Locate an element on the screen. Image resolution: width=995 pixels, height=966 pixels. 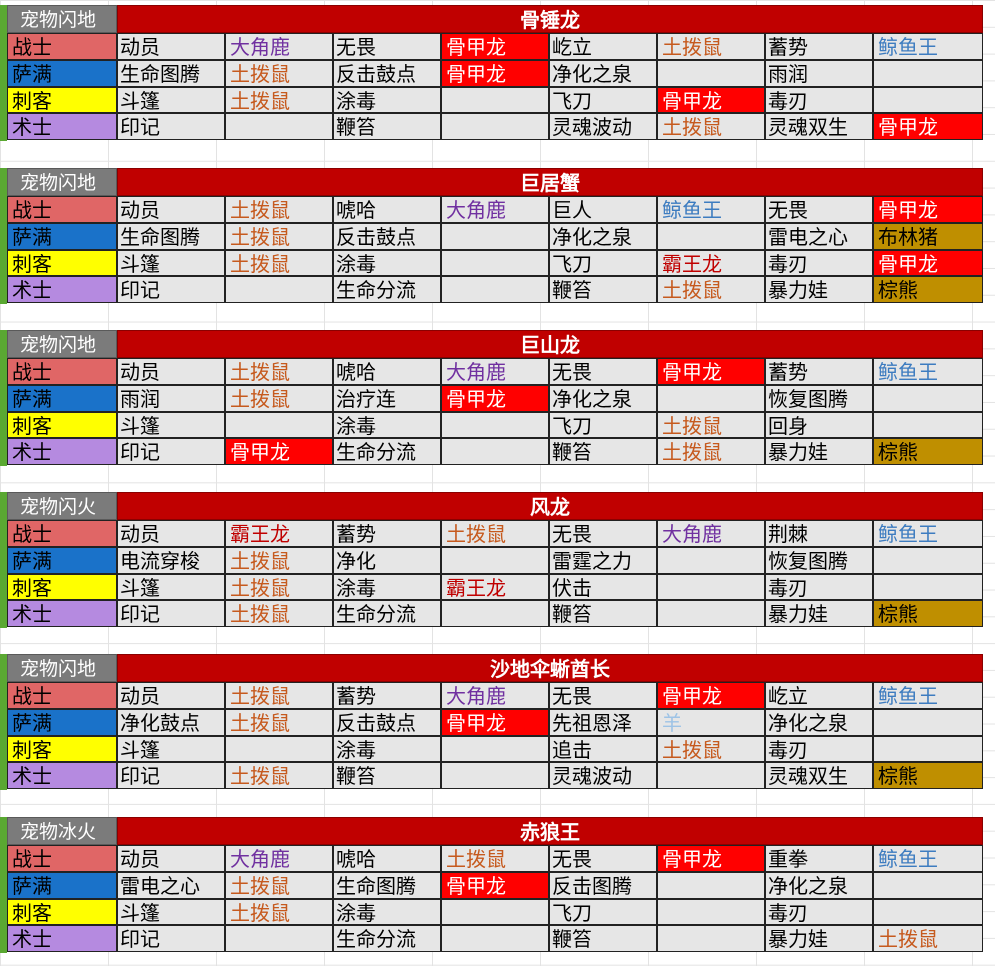
class-cell: 刺客 is located at coordinates (62, 100).